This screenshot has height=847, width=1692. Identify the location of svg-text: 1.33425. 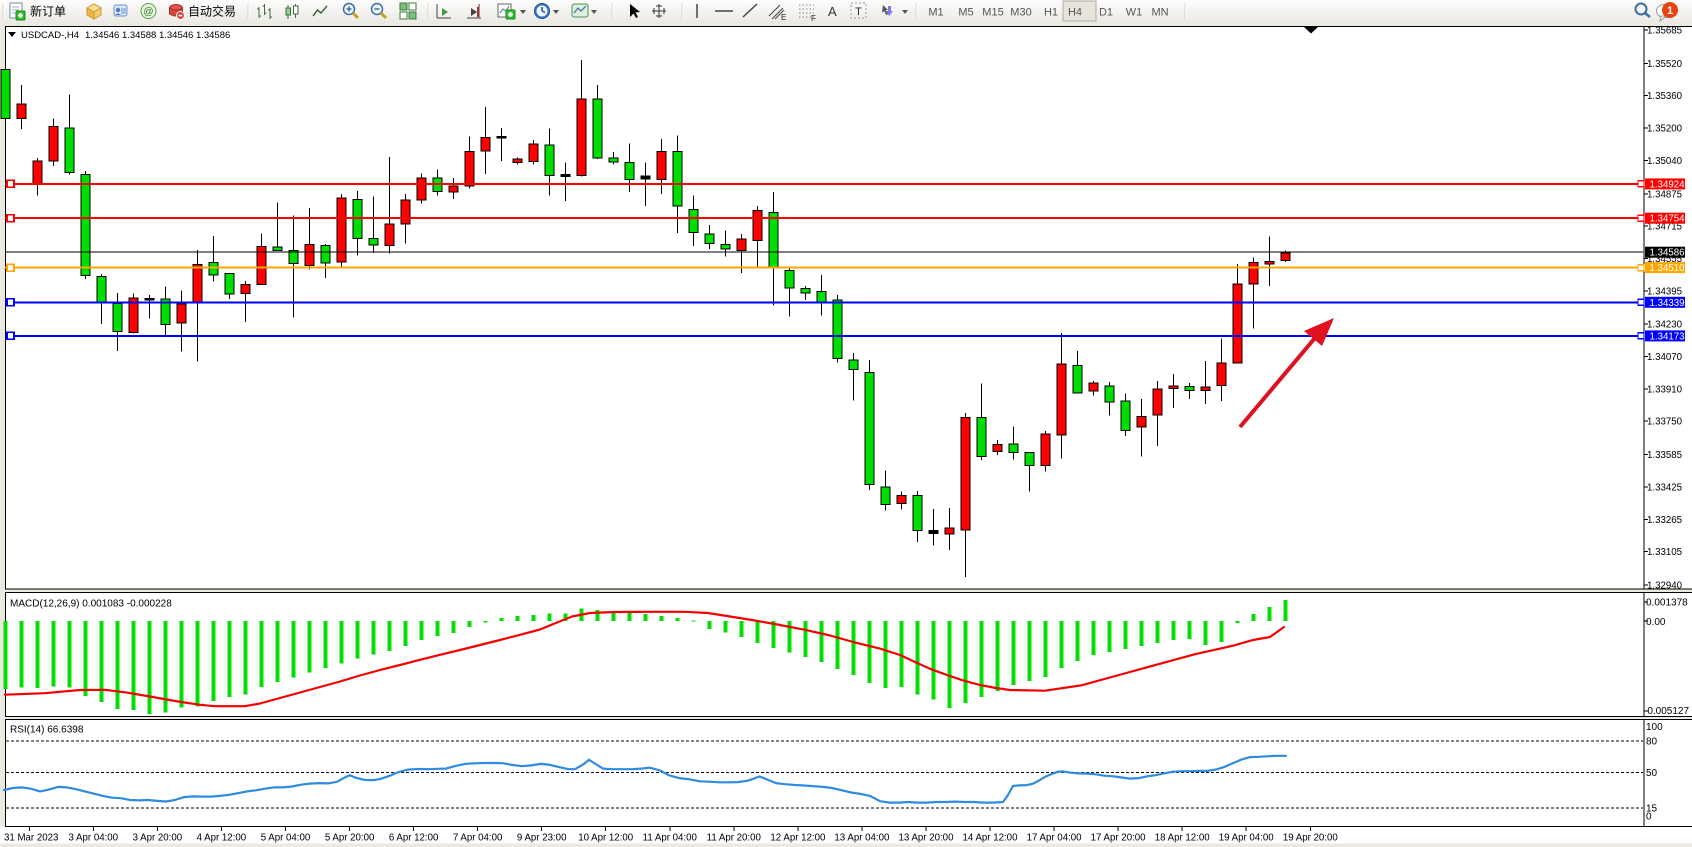
(1664, 487).